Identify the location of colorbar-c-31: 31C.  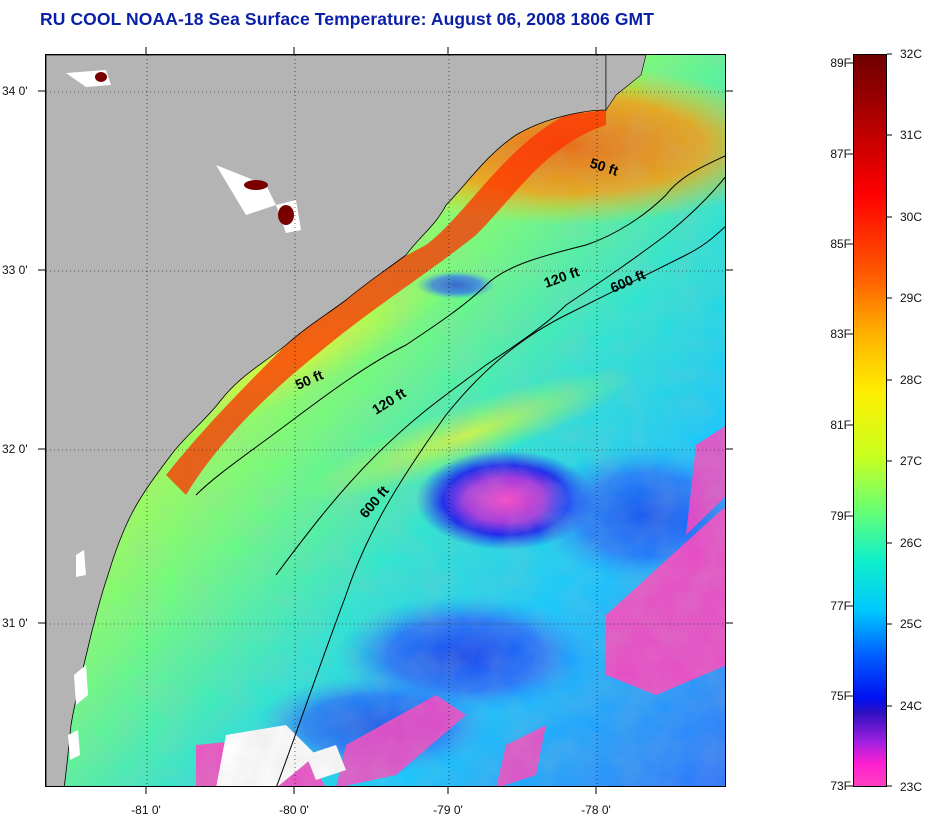
(911, 135).